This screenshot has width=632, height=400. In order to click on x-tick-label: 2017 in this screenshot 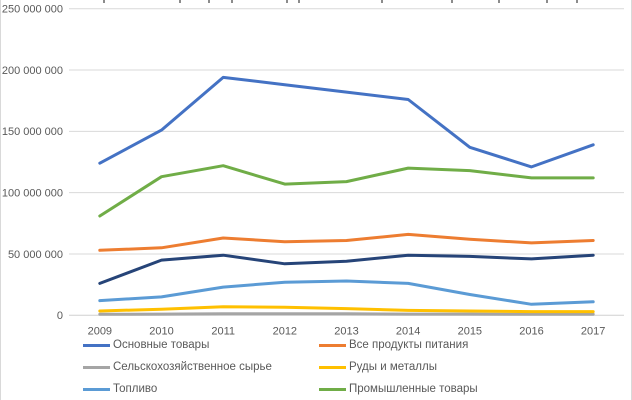, I will do `click(593, 331)`.